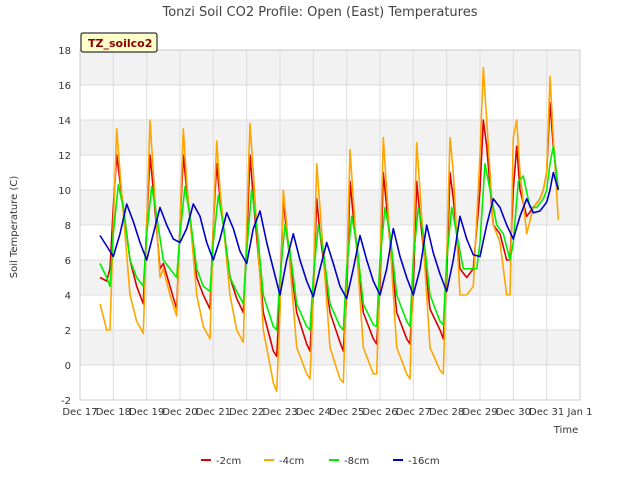  I want to click on x-tick-label: Dec 19, so click(146, 412).